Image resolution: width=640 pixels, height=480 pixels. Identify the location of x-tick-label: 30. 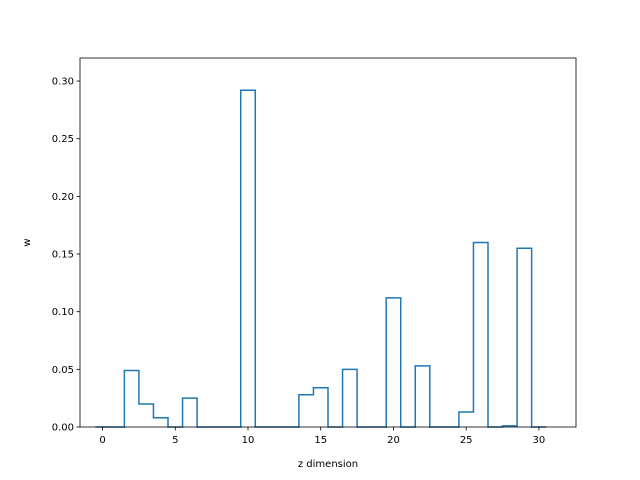
(539, 440).